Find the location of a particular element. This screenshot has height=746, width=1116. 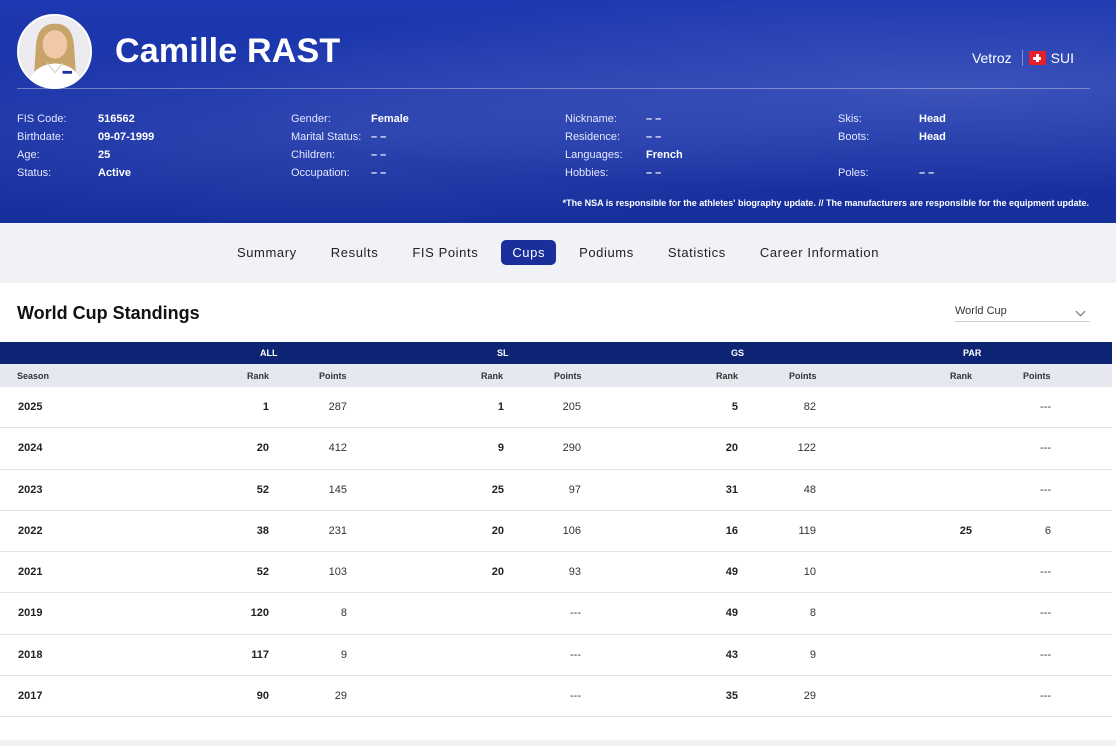

bio-label: FIS Code: is located at coordinates (42, 119).